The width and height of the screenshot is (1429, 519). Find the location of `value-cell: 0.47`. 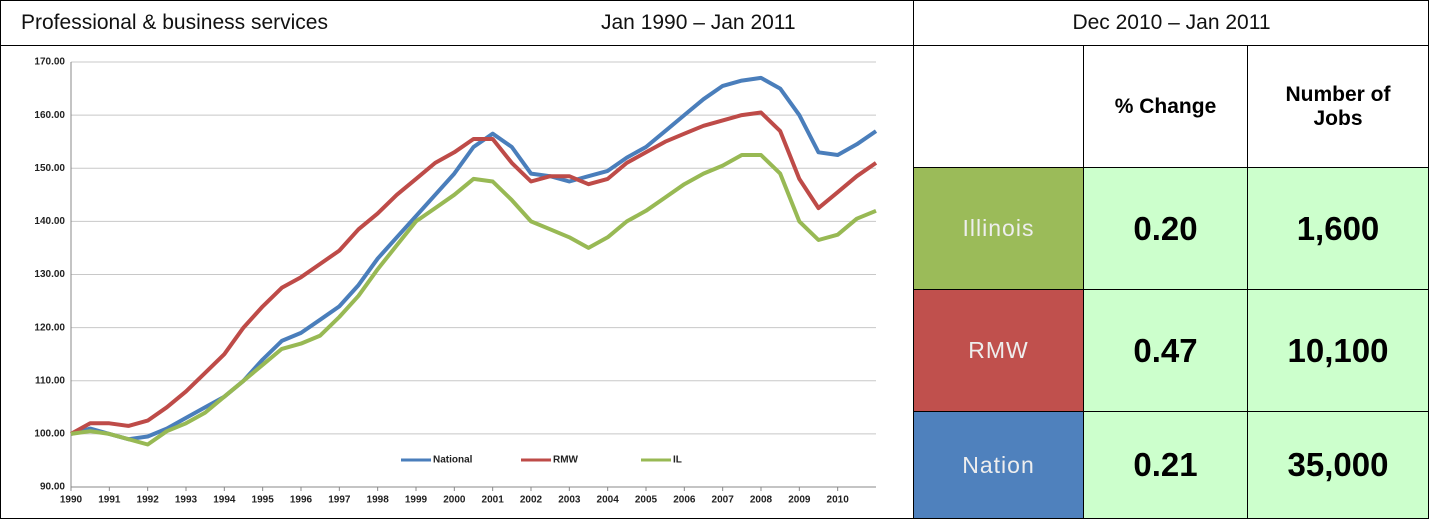

value-cell: 0.47 is located at coordinates (1165, 350).